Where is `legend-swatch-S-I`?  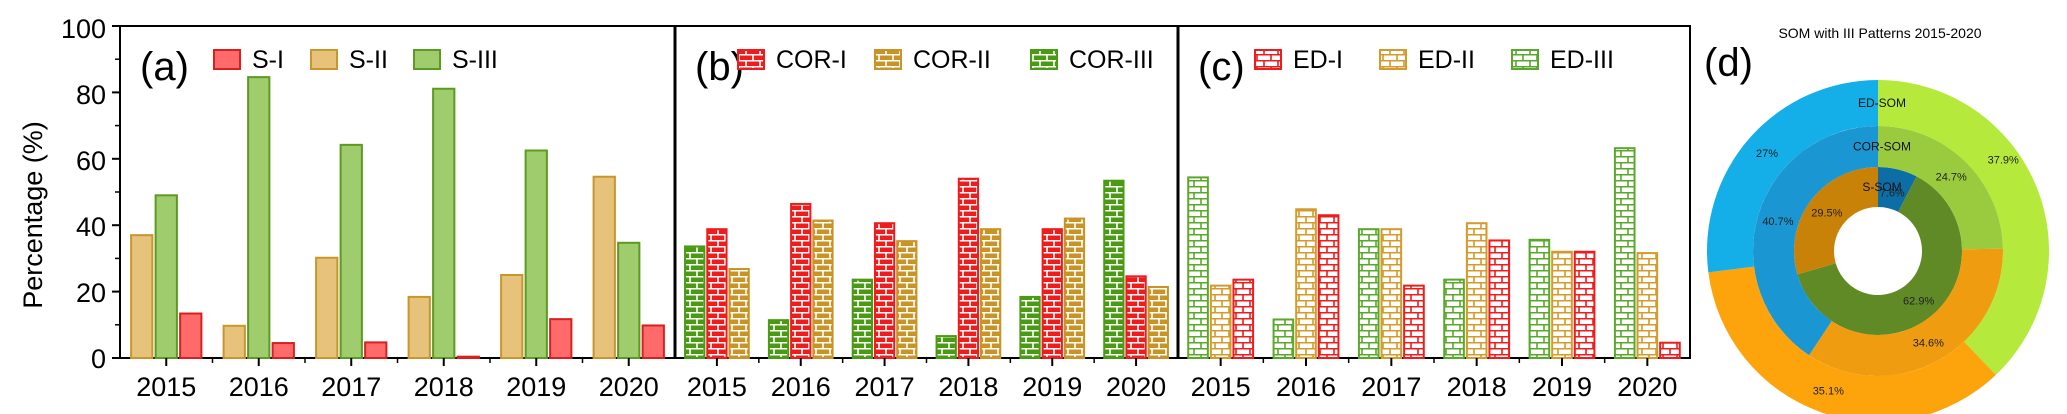 legend-swatch-S-I is located at coordinates (227, 59).